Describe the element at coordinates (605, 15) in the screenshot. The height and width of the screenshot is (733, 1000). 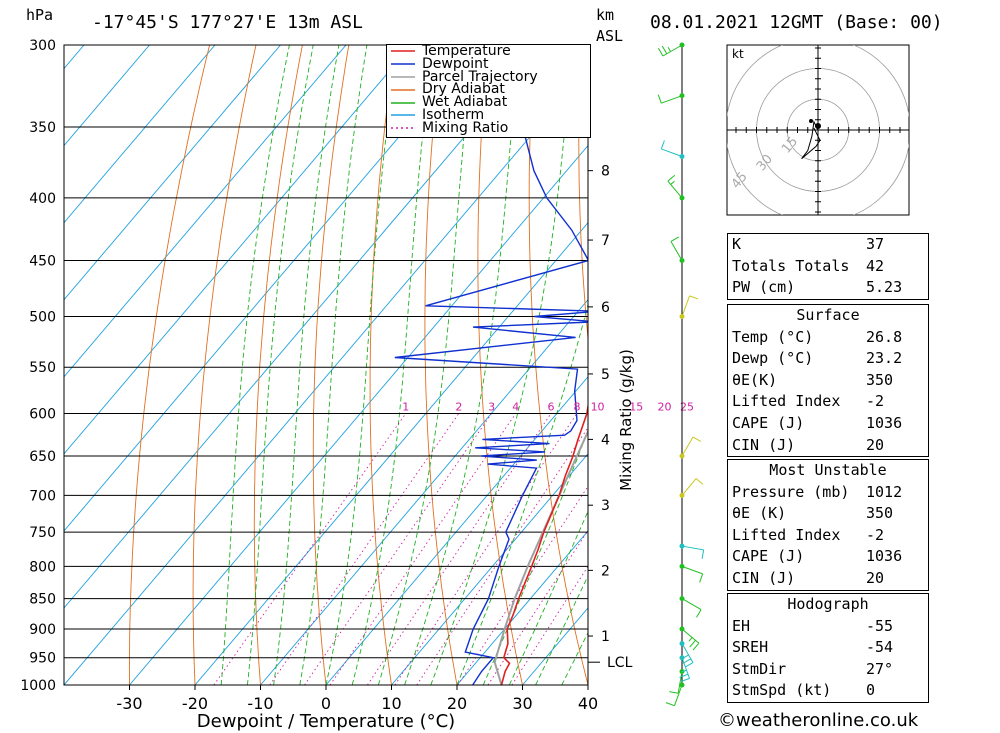
I see `km-label: km` at that location.